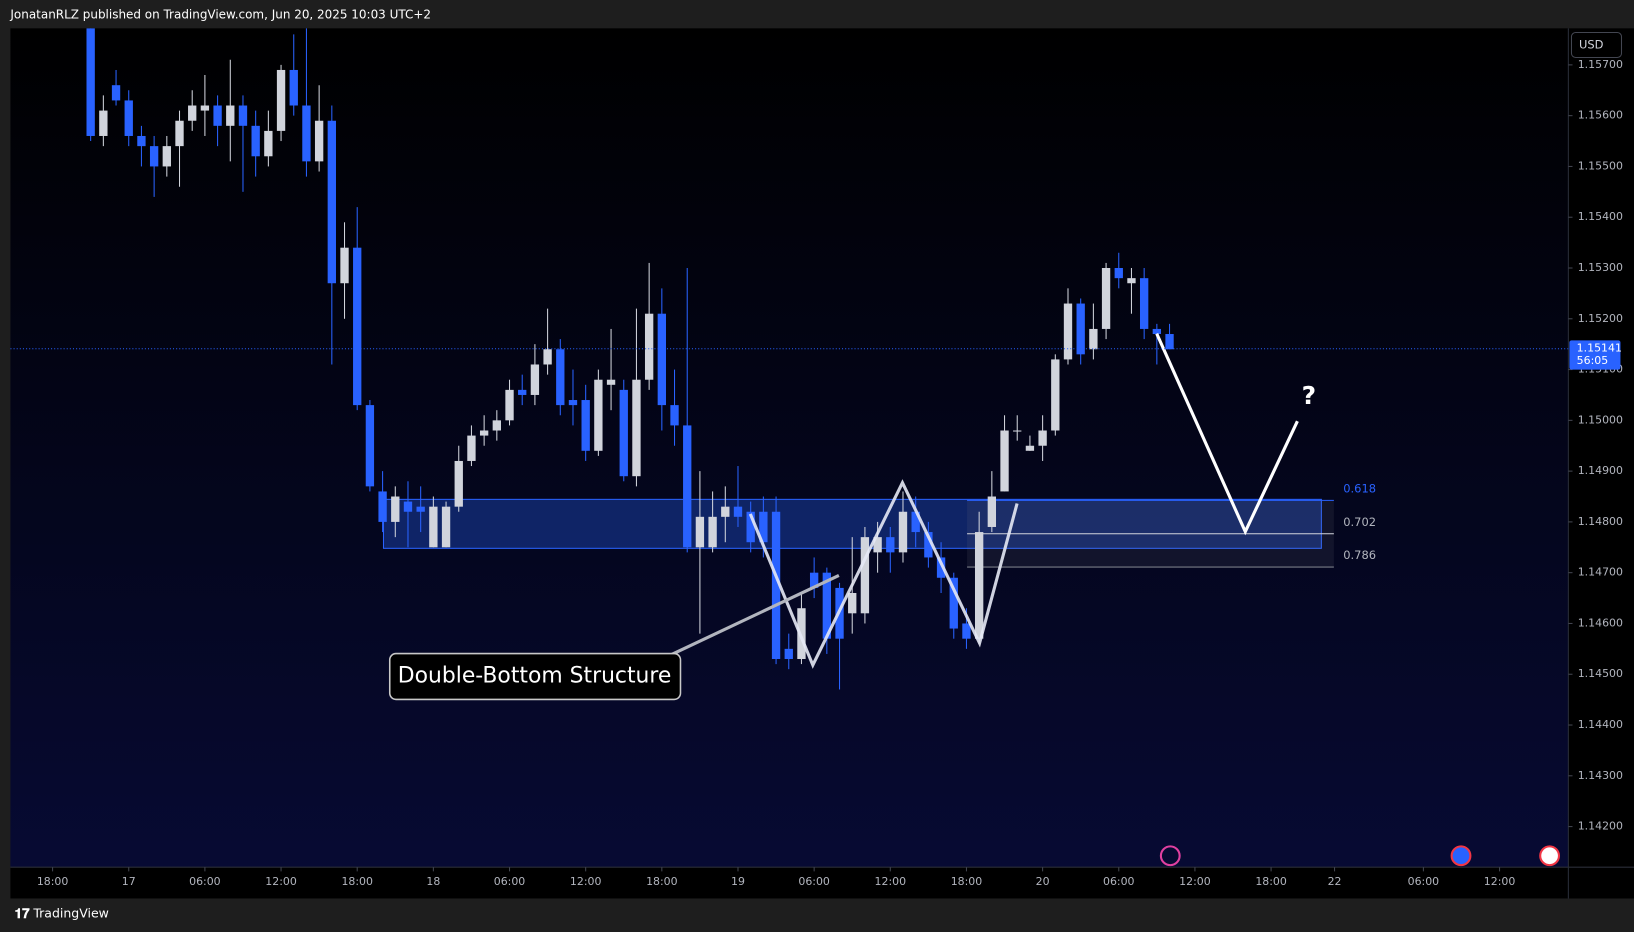 This screenshot has width=1634, height=932. Describe the element at coordinates (433, 881) in the screenshot. I see `x-tick-label: 18` at that location.